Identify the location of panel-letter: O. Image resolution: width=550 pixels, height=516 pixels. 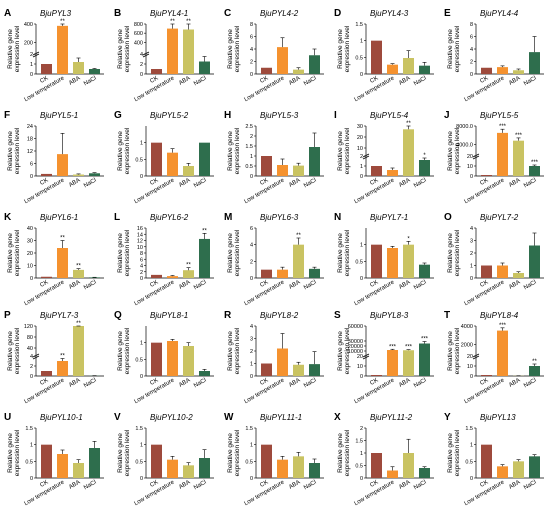
(448, 217).